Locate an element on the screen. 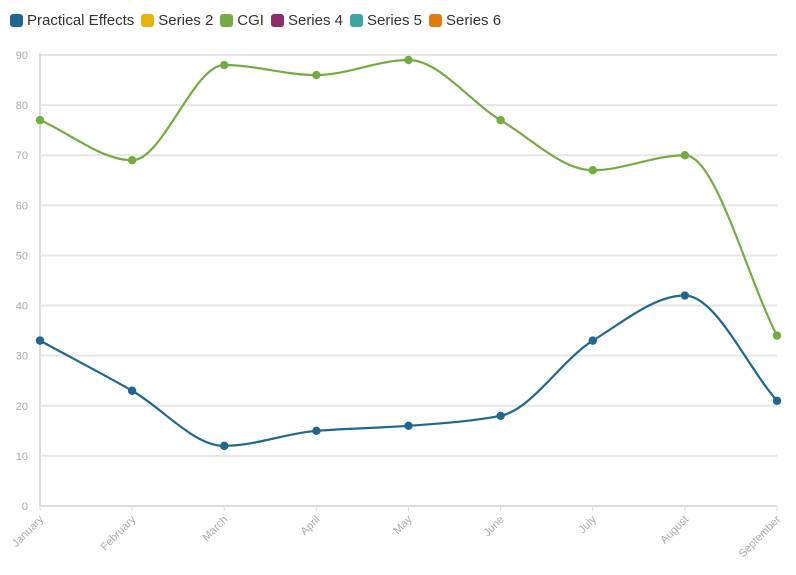 The height and width of the screenshot is (575, 796). legend-item-series-5: Series 5 is located at coordinates (386, 20).